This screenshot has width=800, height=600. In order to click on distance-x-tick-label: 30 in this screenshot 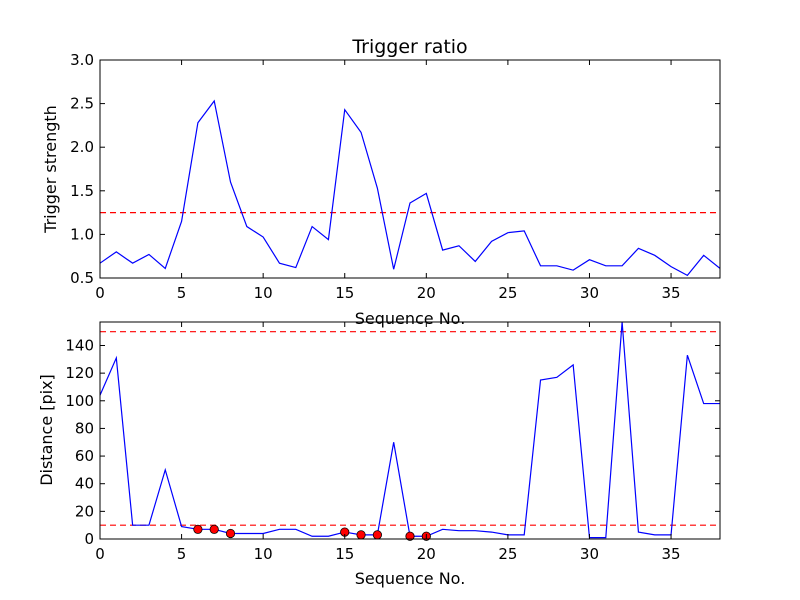, I will do `click(589, 554)`.